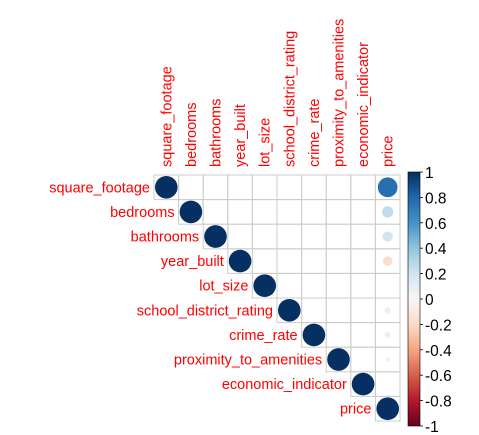  I want to click on row-label-square_footage: square_footage, so click(99, 188).